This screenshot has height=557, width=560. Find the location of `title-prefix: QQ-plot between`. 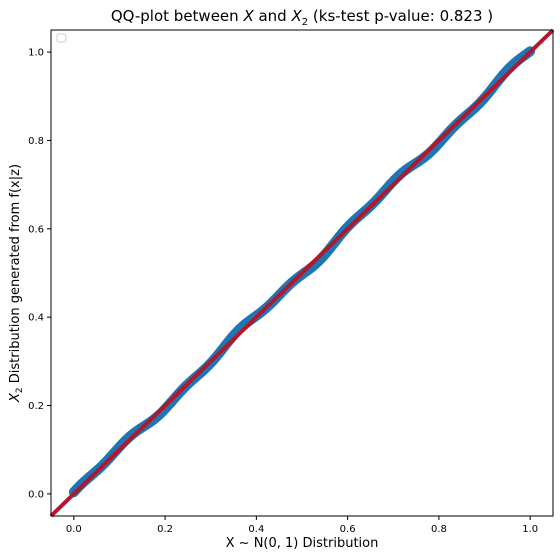

title-prefix: QQ-plot between is located at coordinates (177, 16).